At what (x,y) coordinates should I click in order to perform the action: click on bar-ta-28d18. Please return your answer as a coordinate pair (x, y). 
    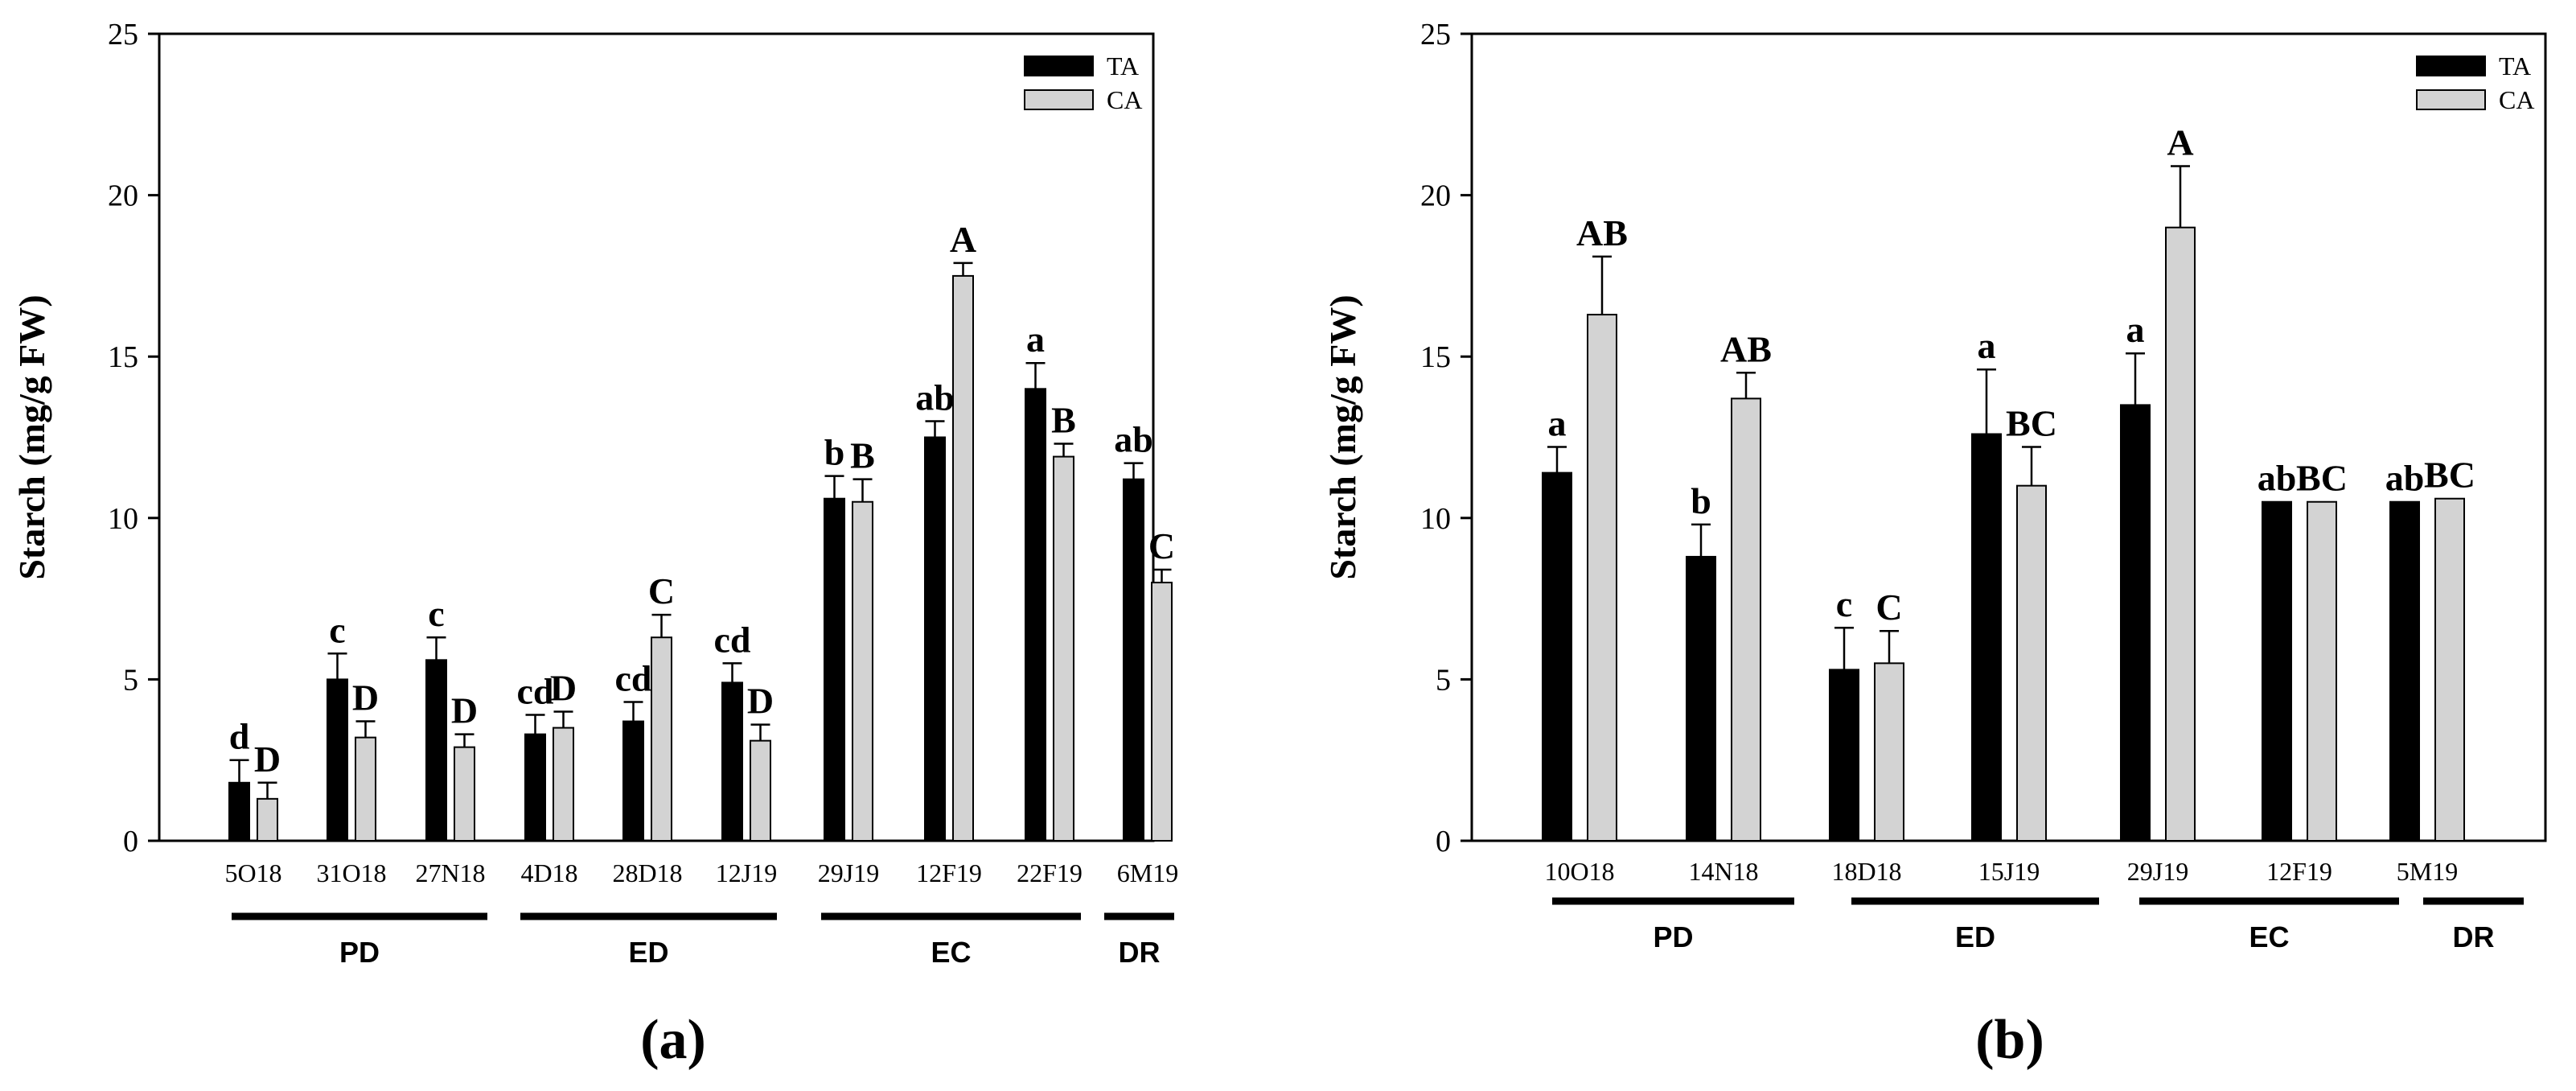
    Looking at the image, I should click on (633, 781).